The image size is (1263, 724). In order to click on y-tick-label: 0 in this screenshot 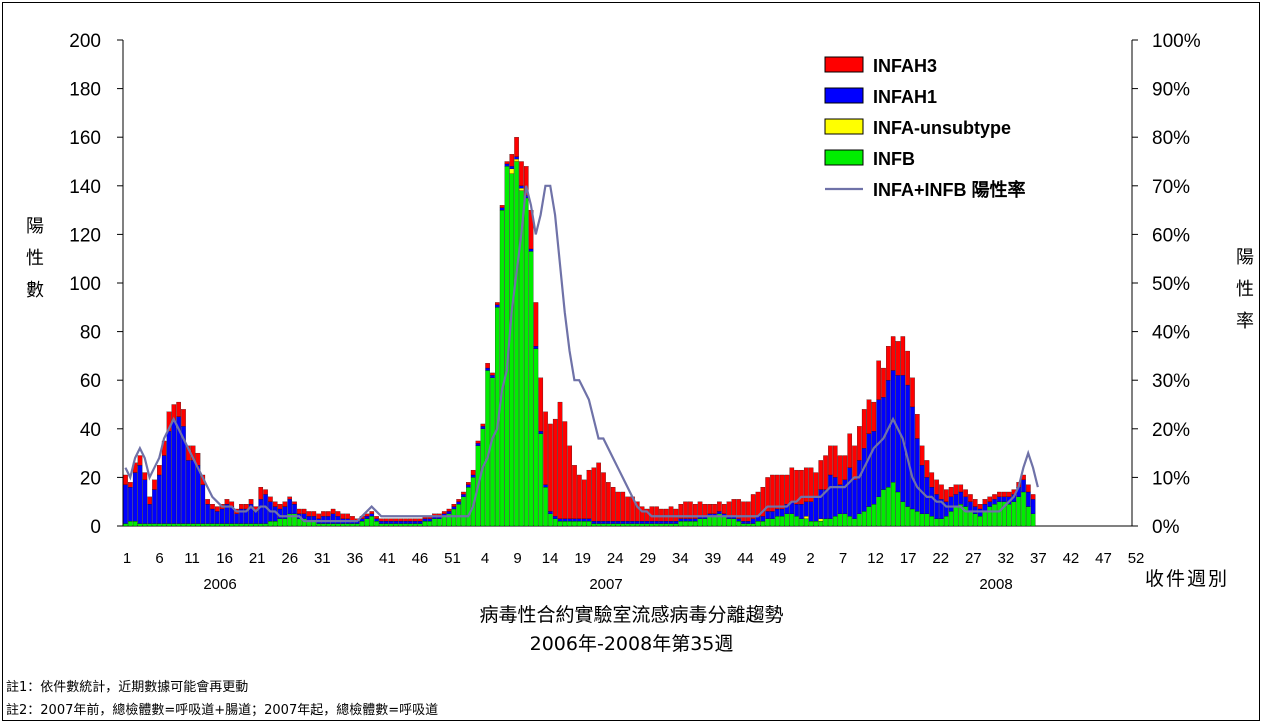, I will do `click(95, 527)`.